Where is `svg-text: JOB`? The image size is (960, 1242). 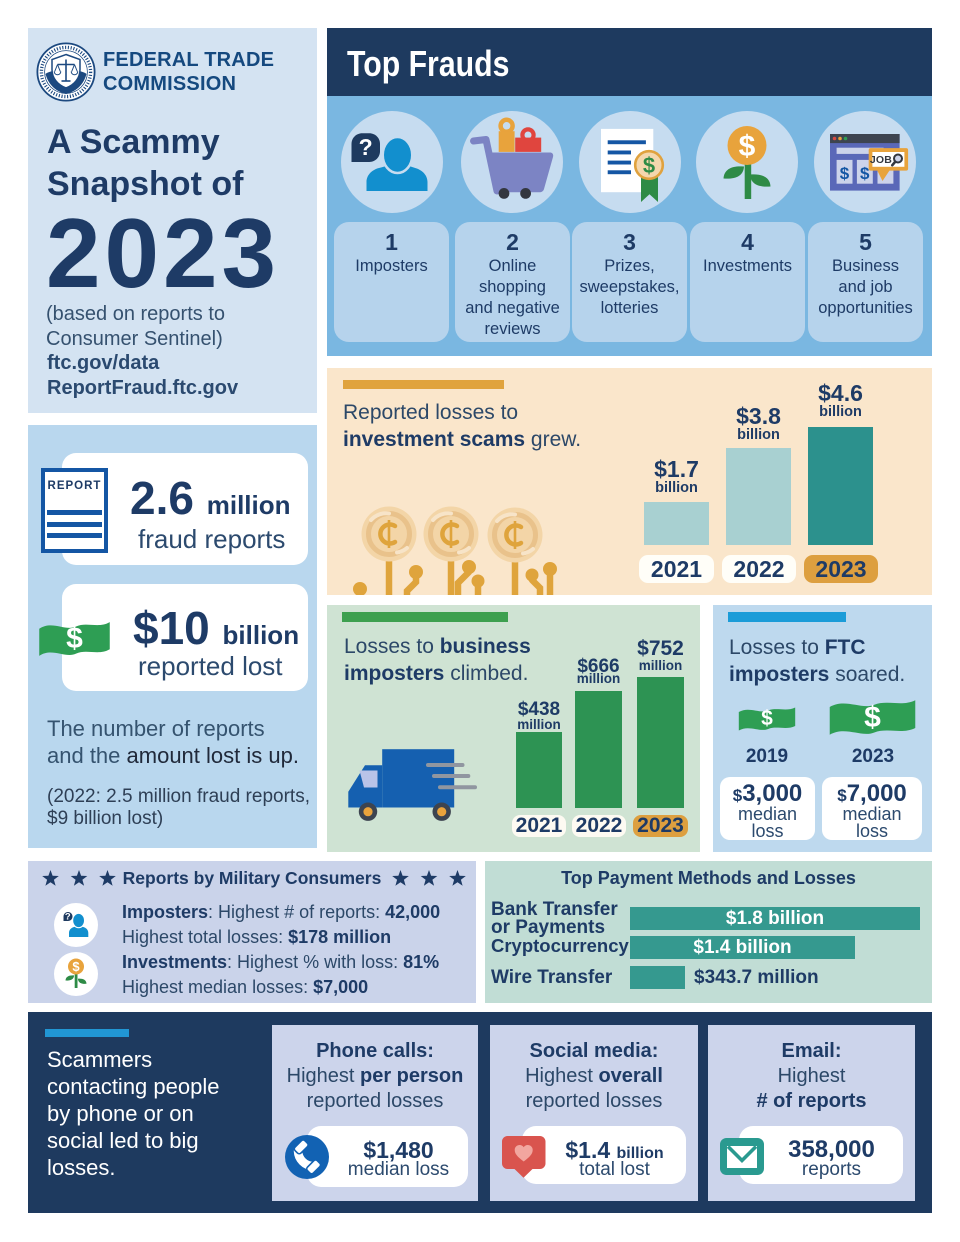 svg-text: JOB is located at coordinates (881, 160).